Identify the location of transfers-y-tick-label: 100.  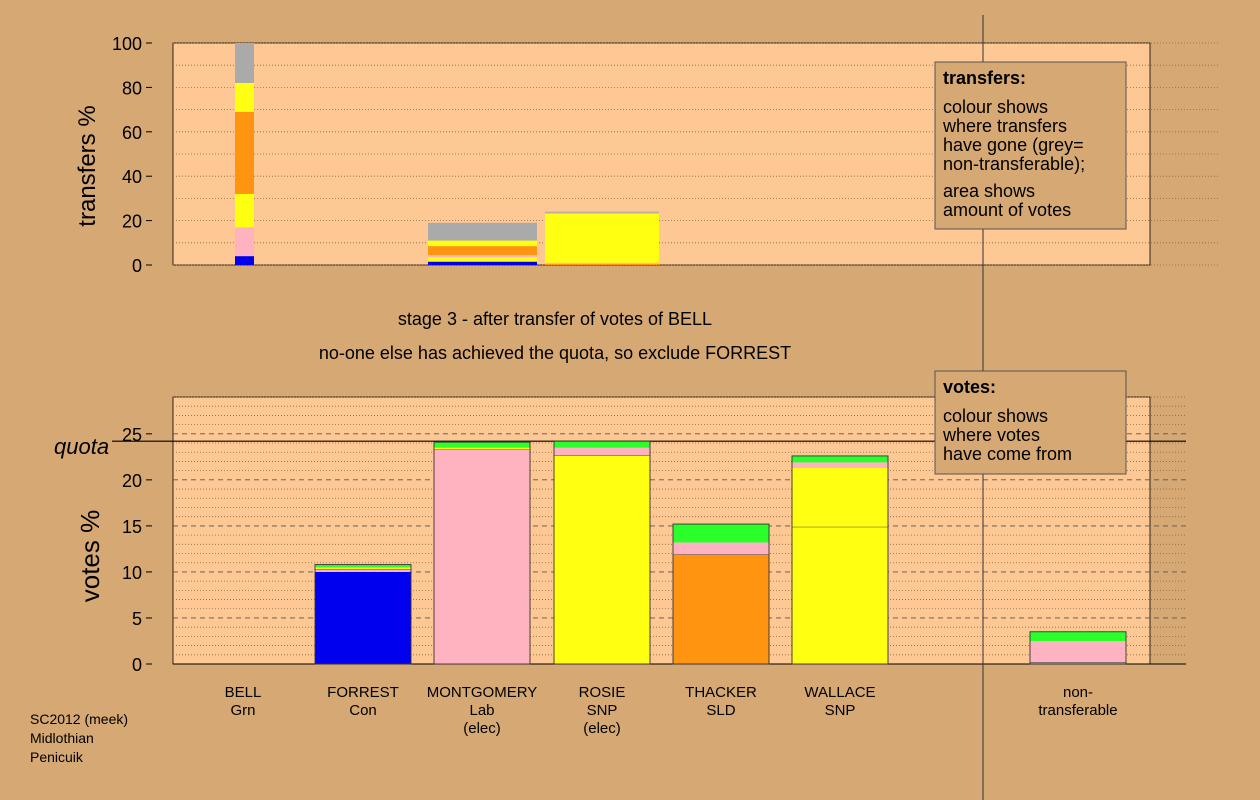
(127, 44).